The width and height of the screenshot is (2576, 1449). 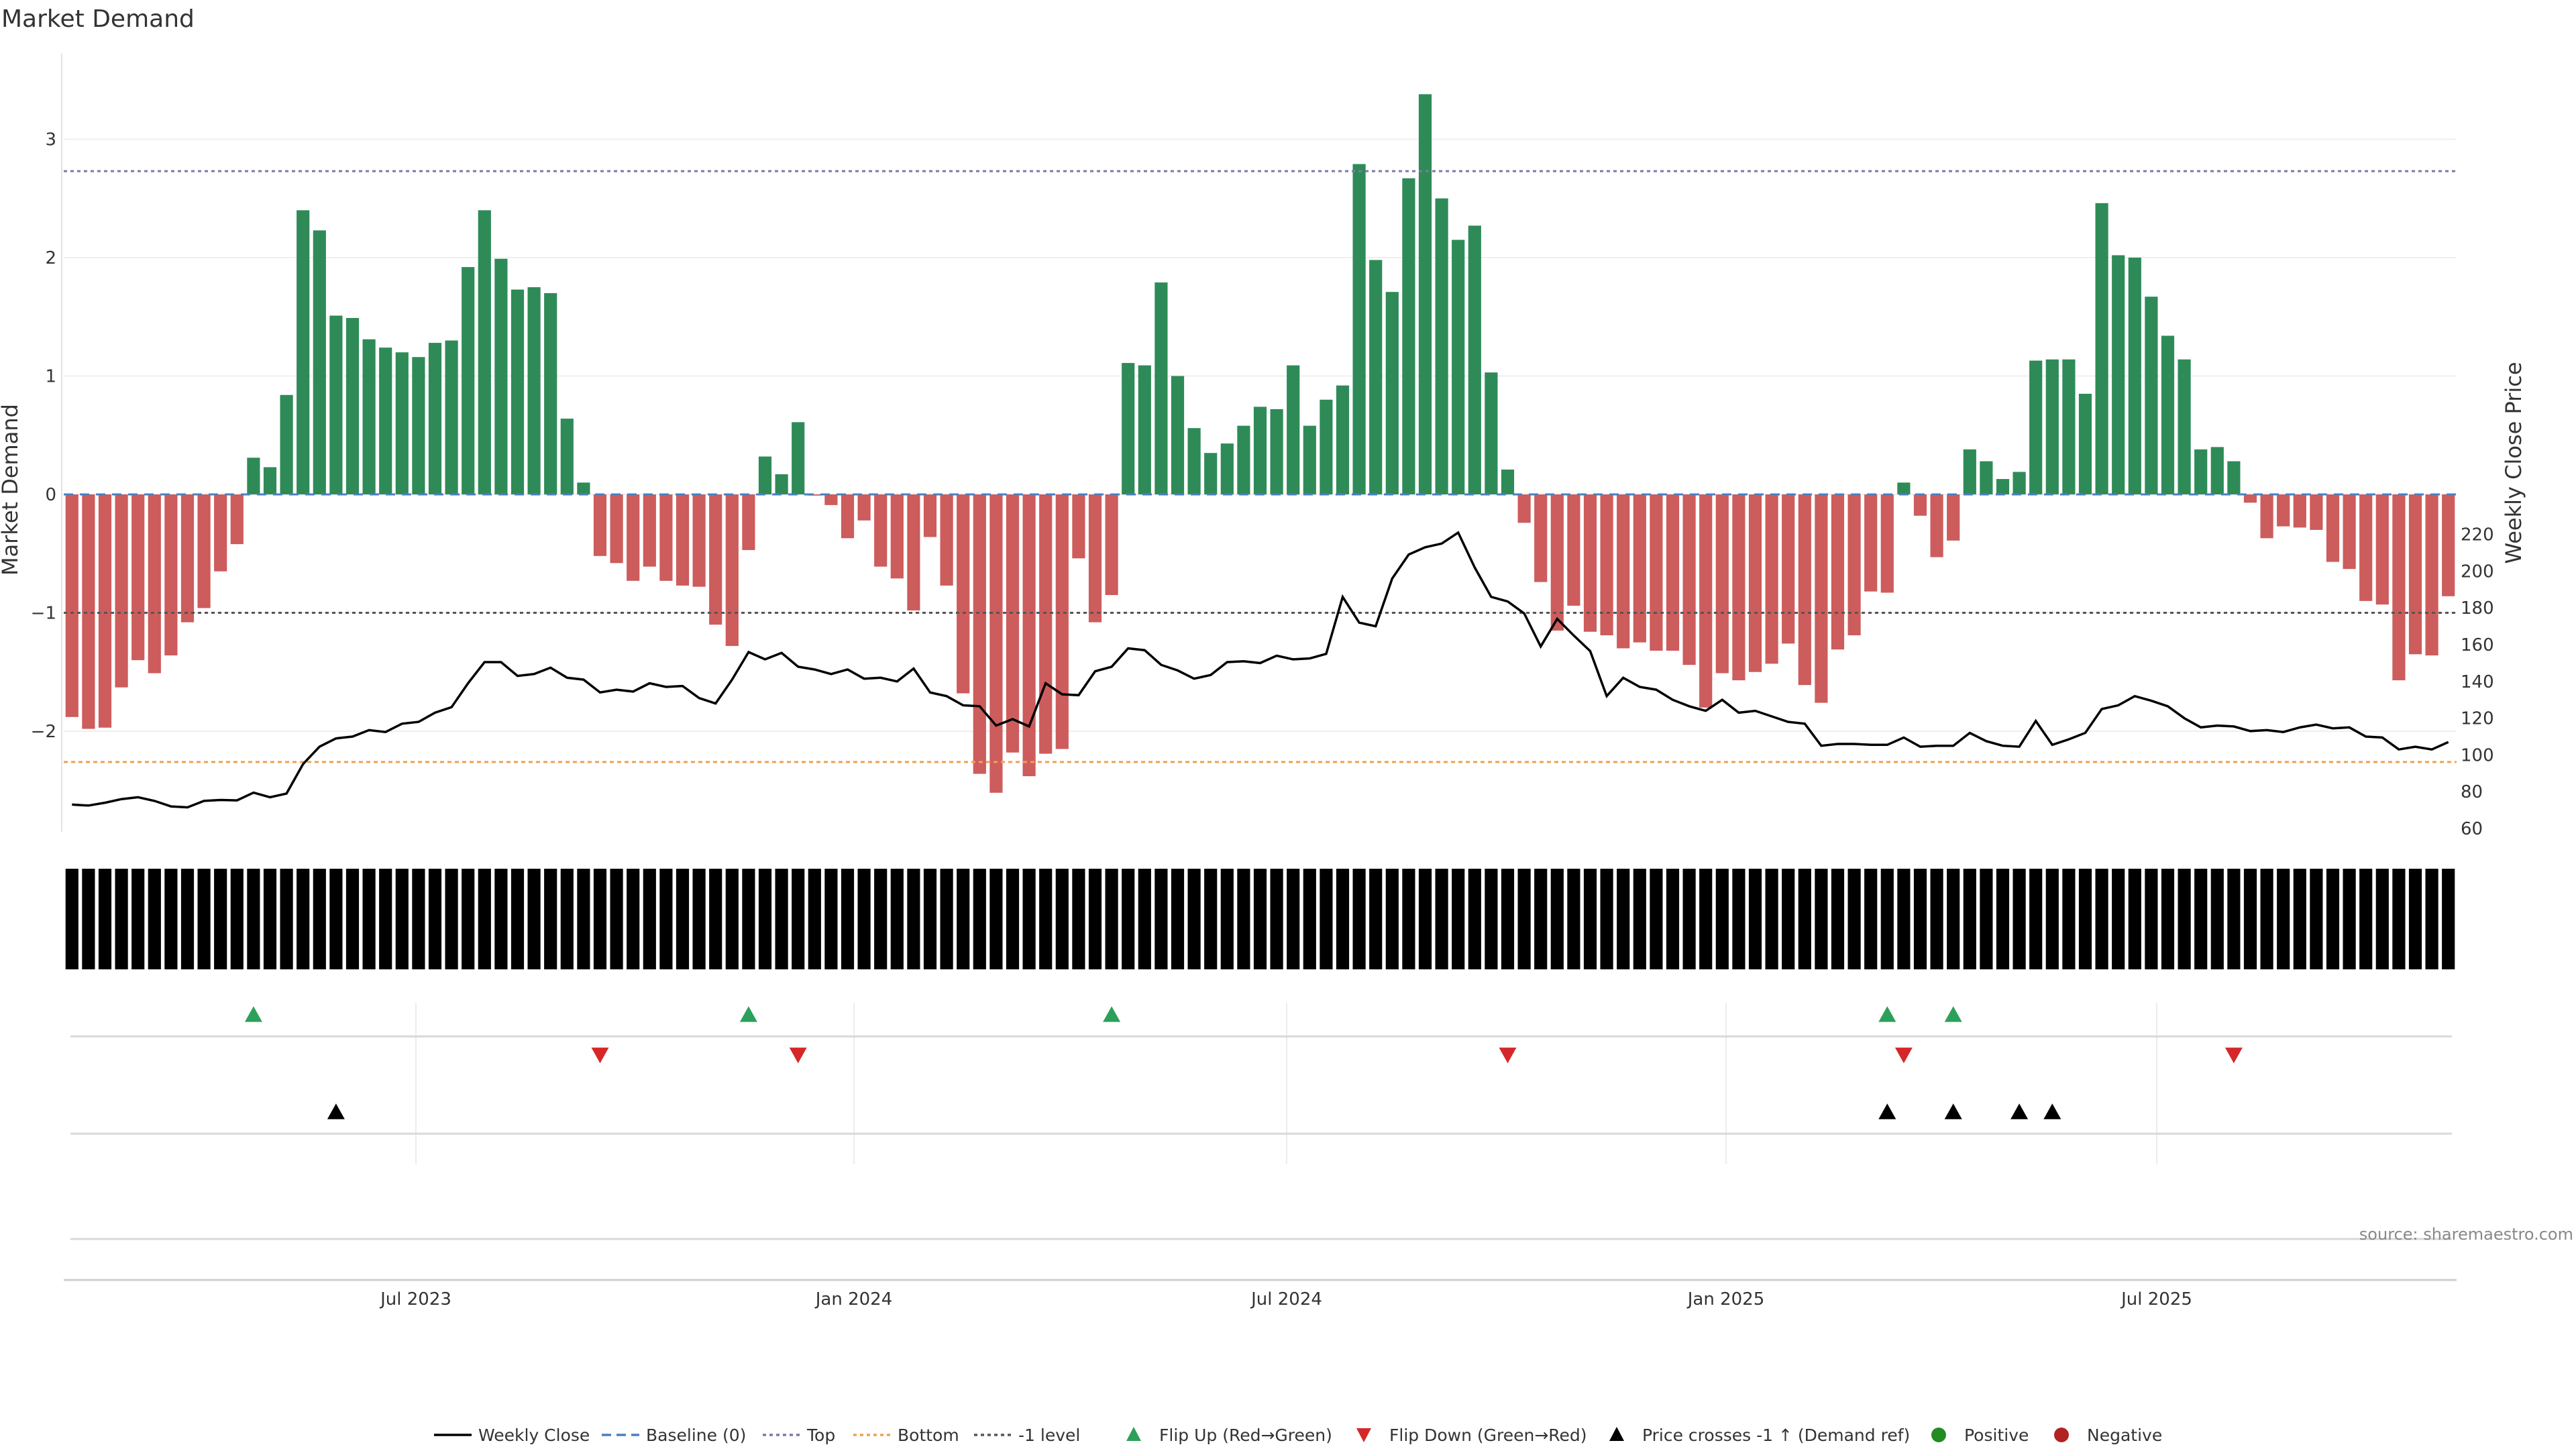 What do you see at coordinates (50, 140) in the screenshot?
I see `y-tick-label: 3` at bounding box center [50, 140].